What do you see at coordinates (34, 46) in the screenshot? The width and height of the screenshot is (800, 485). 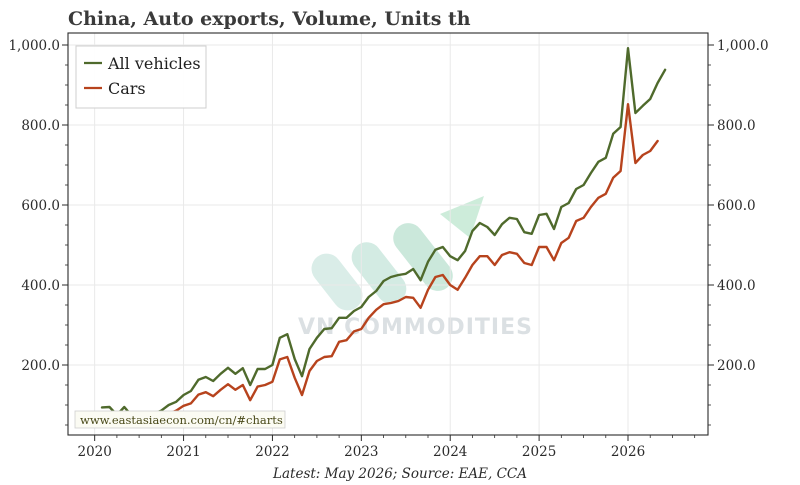 I see `y-tick-label-left: 1,000.0` at bounding box center [34, 46].